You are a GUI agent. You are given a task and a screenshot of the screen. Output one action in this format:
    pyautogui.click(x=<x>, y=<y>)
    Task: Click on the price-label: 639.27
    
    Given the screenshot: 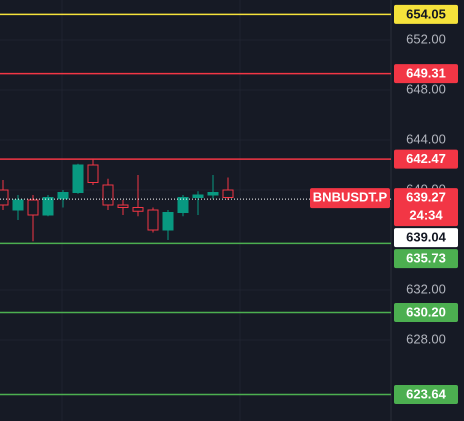 What is the action you would take?
    pyautogui.click(x=426, y=197)
    